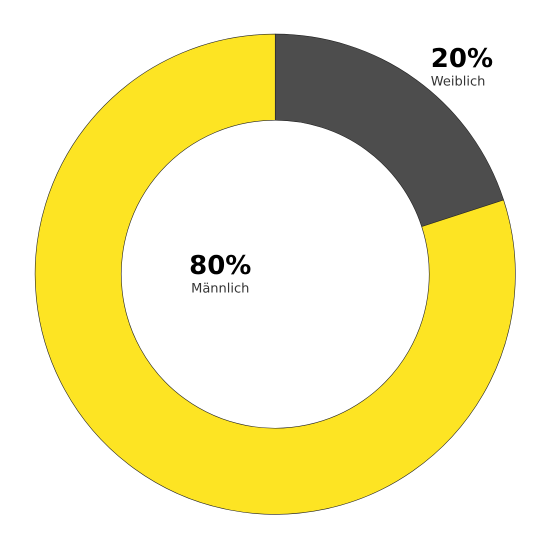  I want to click on data-label: 20%, so click(462, 59).